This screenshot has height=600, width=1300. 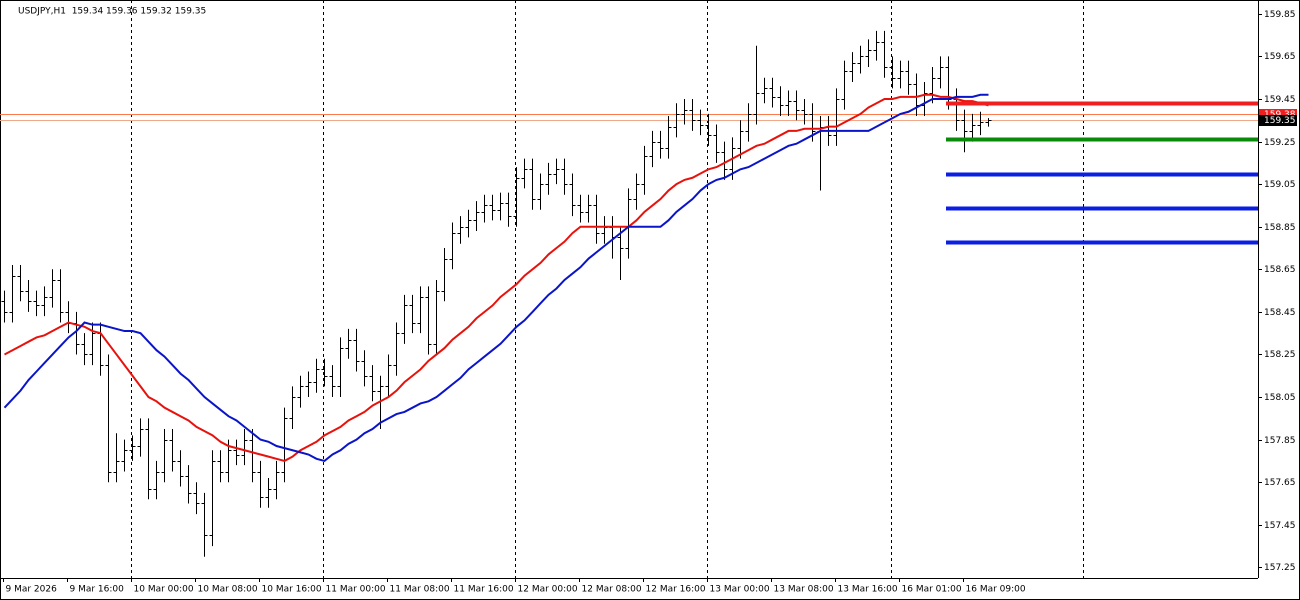 What do you see at coordinates (1280, 270) in the screenshot?
I see `y-tick-label: 158.65` at bounding box center [1280, 270].